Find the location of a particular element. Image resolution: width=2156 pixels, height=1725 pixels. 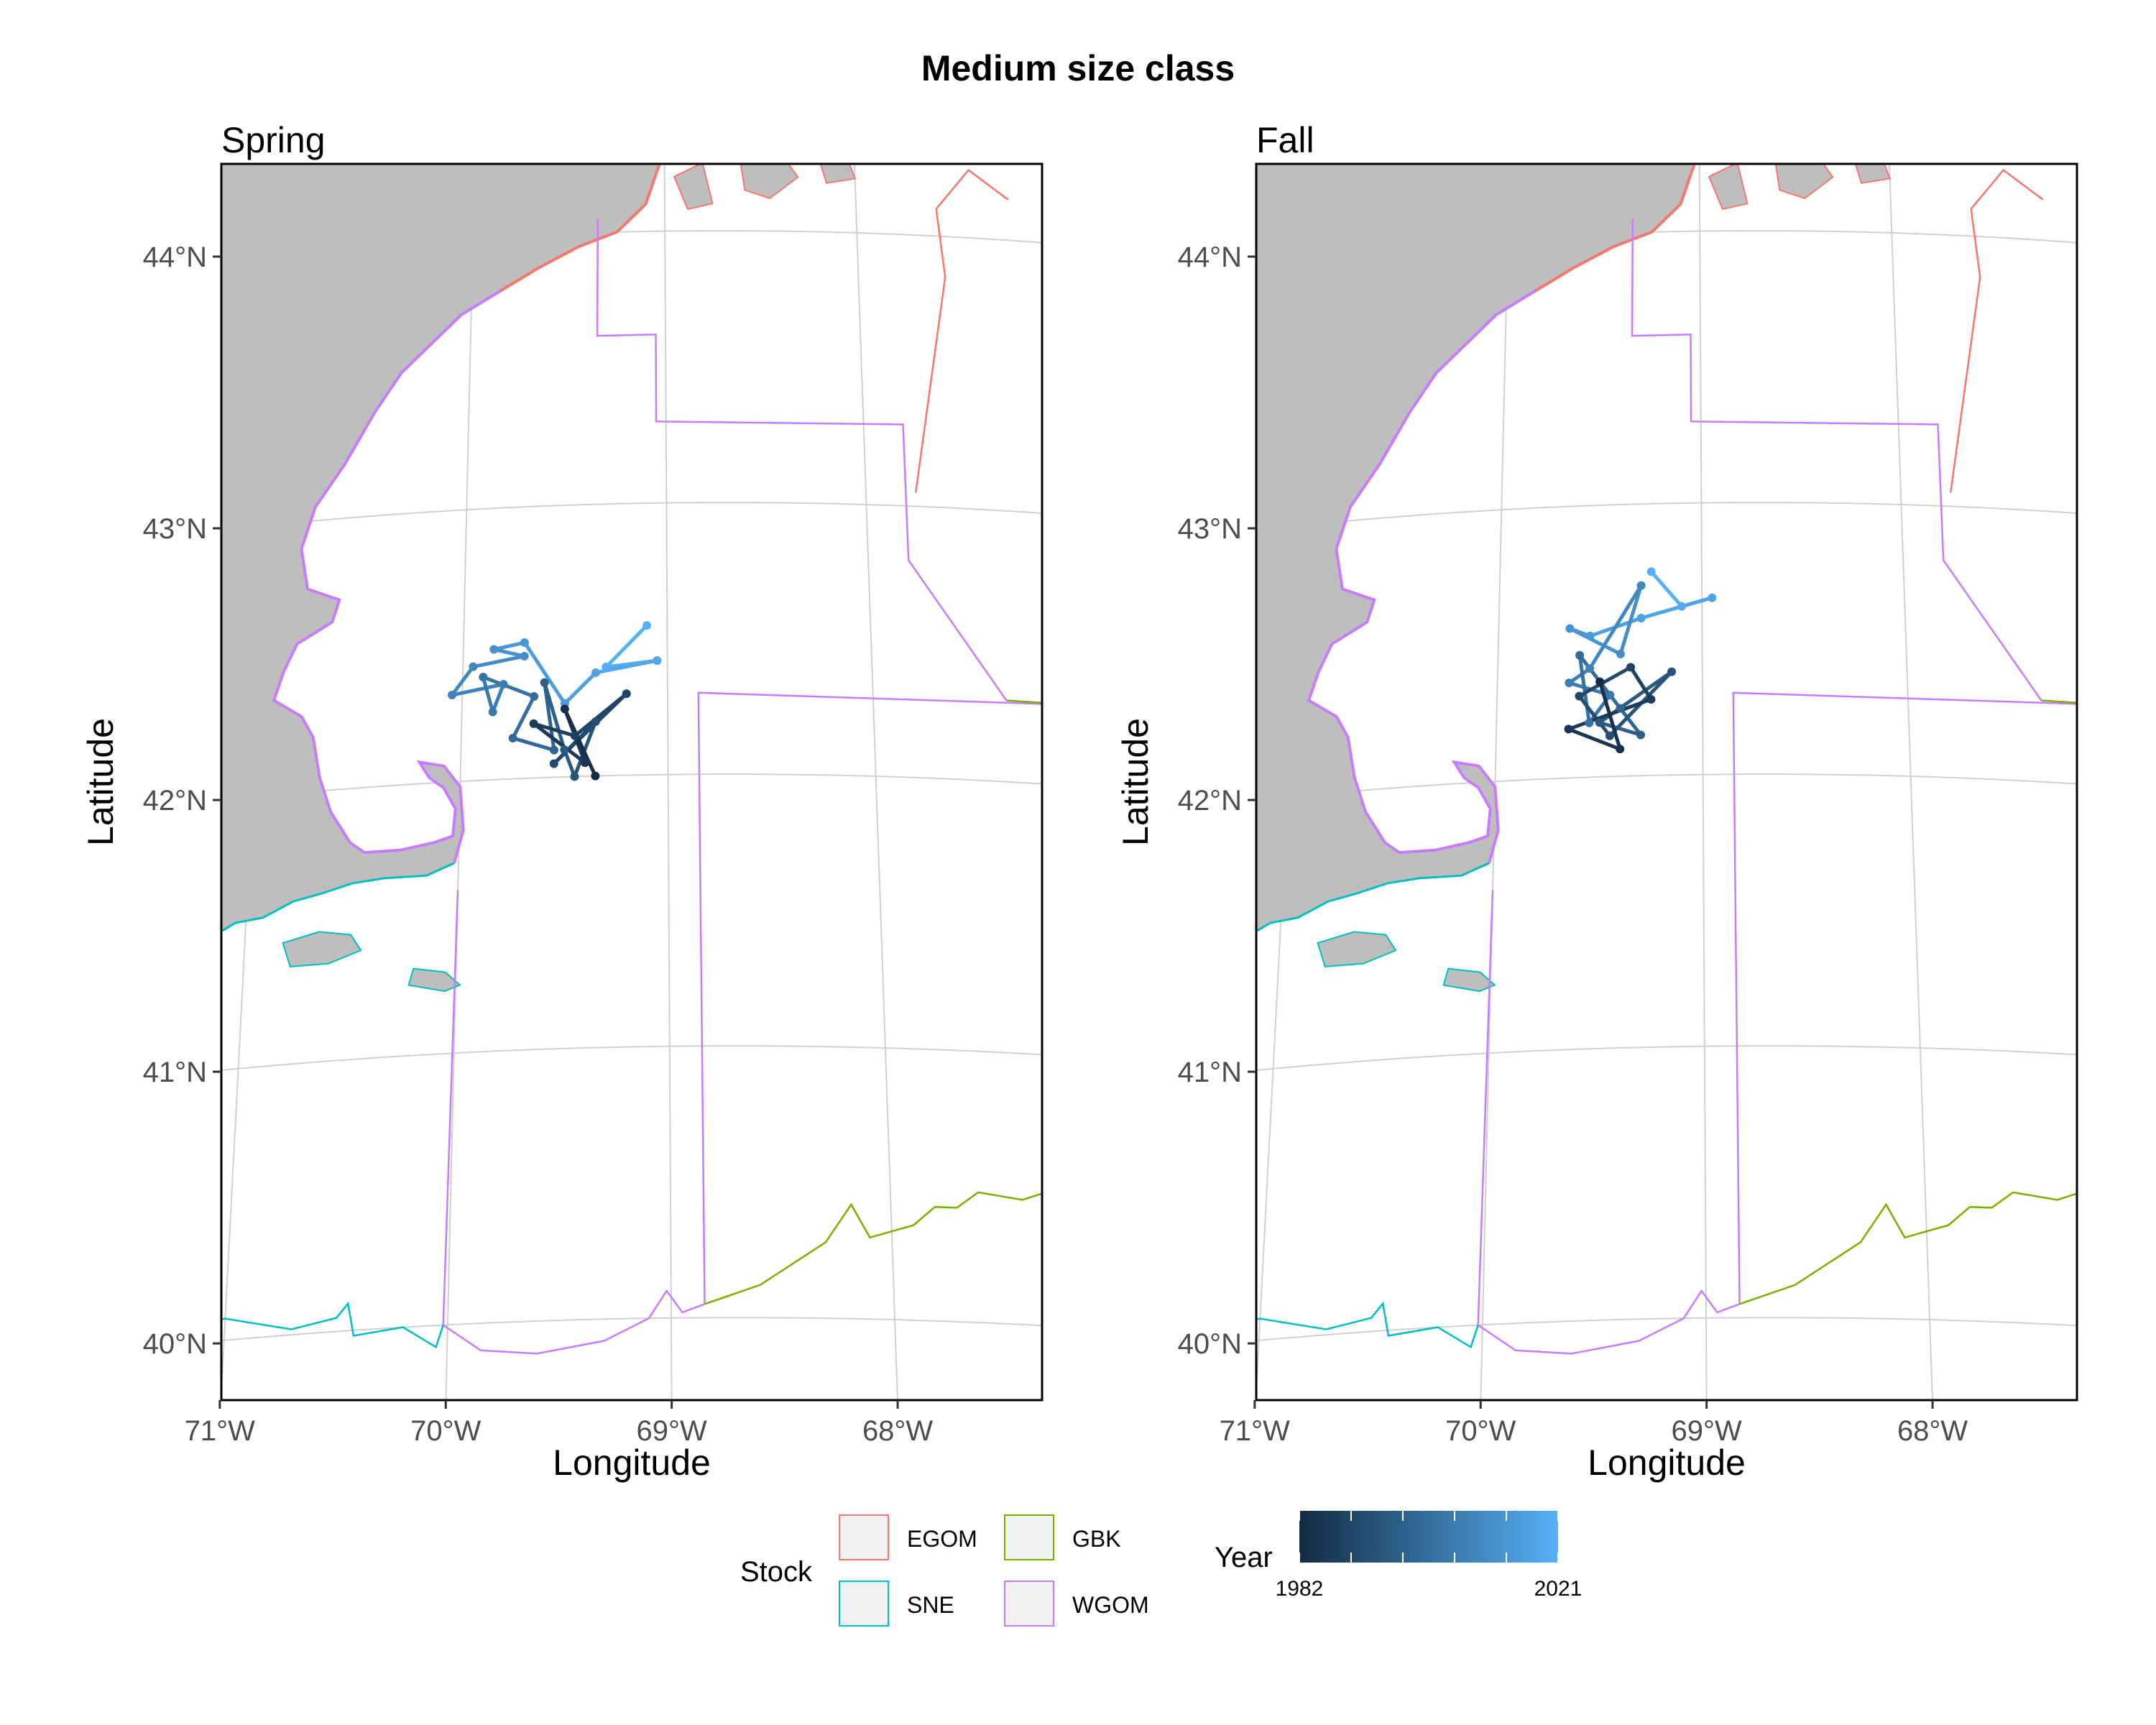

sne-coastline is located at coordinates (1373, 897).